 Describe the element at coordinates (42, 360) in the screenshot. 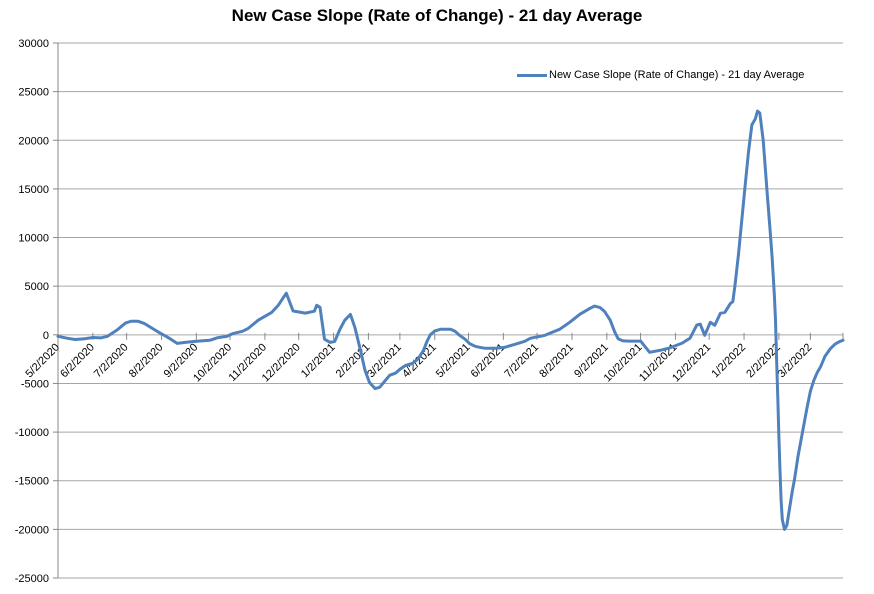

I see `x-axis-tick-label: 5/2/2020` at that location.